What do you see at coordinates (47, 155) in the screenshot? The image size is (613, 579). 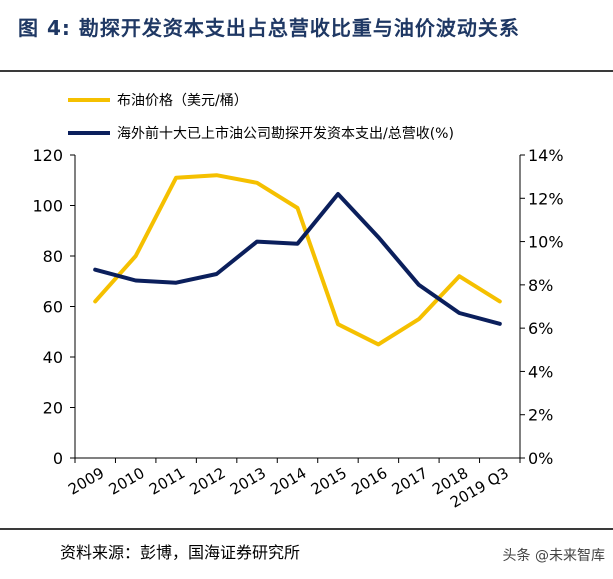 I see `left-tick-label: 120` at bounding box center [47, 155].